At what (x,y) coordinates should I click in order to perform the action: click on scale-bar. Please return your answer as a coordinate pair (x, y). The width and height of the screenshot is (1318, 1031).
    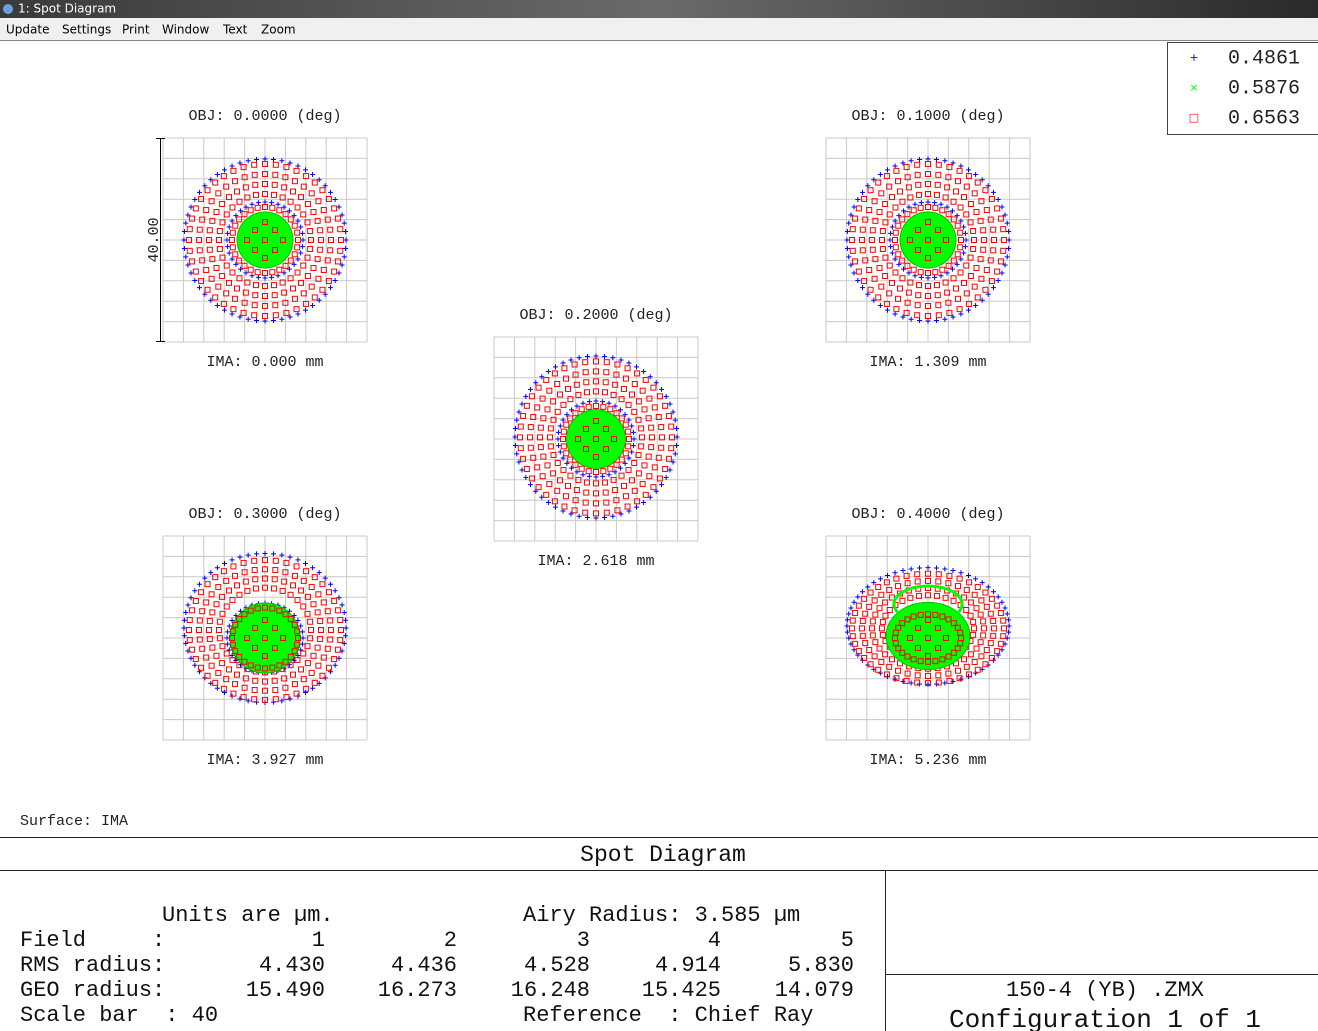
    Looking at the image, I should click on (160, 240).